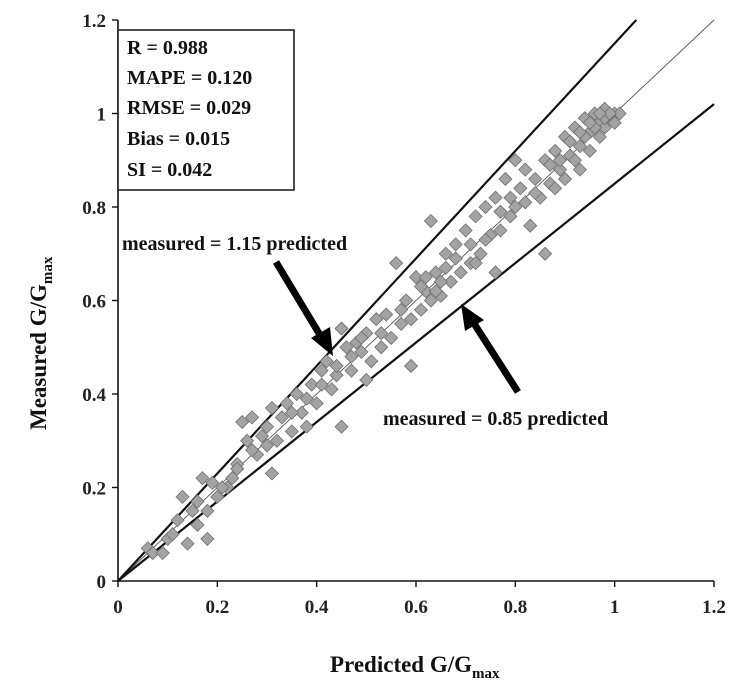 The height and width of the screenshot is (681, 736). What do you see at coordinates (401, 664) in the screenshot?
I see `x-axis-label-main: Predicted G/G` at bounding box center [401, 664].